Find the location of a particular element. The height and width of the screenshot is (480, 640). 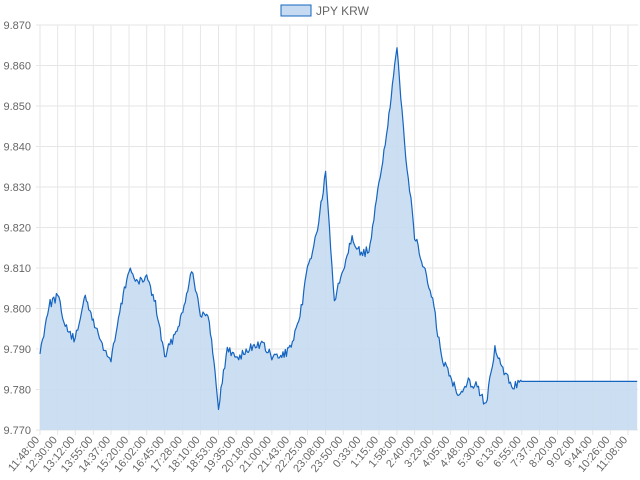

y-tick-label: 9.800 is located at coordinates (17, 310).